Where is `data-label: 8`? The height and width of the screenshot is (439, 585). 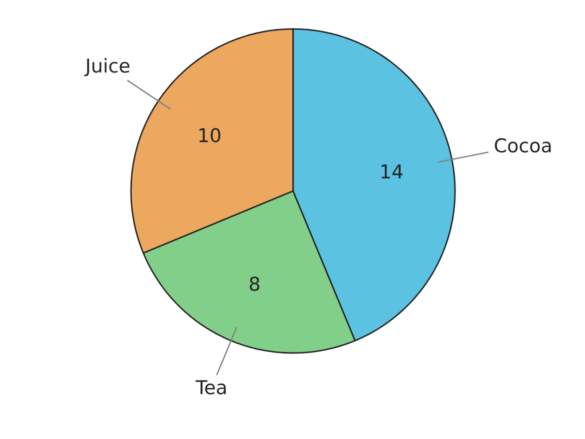
data-label: 8 is located at coordinates (255, 283).